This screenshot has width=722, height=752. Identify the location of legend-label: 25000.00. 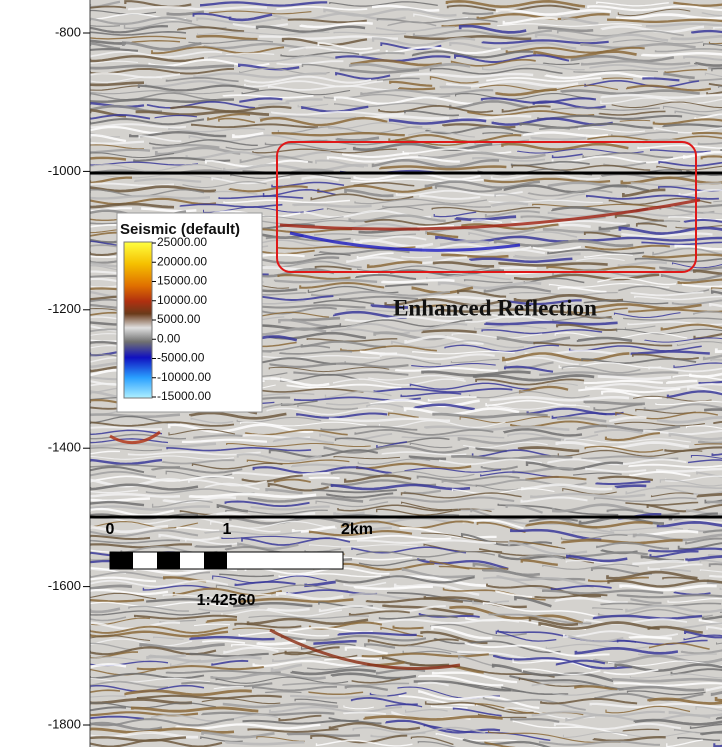
(182, 242).